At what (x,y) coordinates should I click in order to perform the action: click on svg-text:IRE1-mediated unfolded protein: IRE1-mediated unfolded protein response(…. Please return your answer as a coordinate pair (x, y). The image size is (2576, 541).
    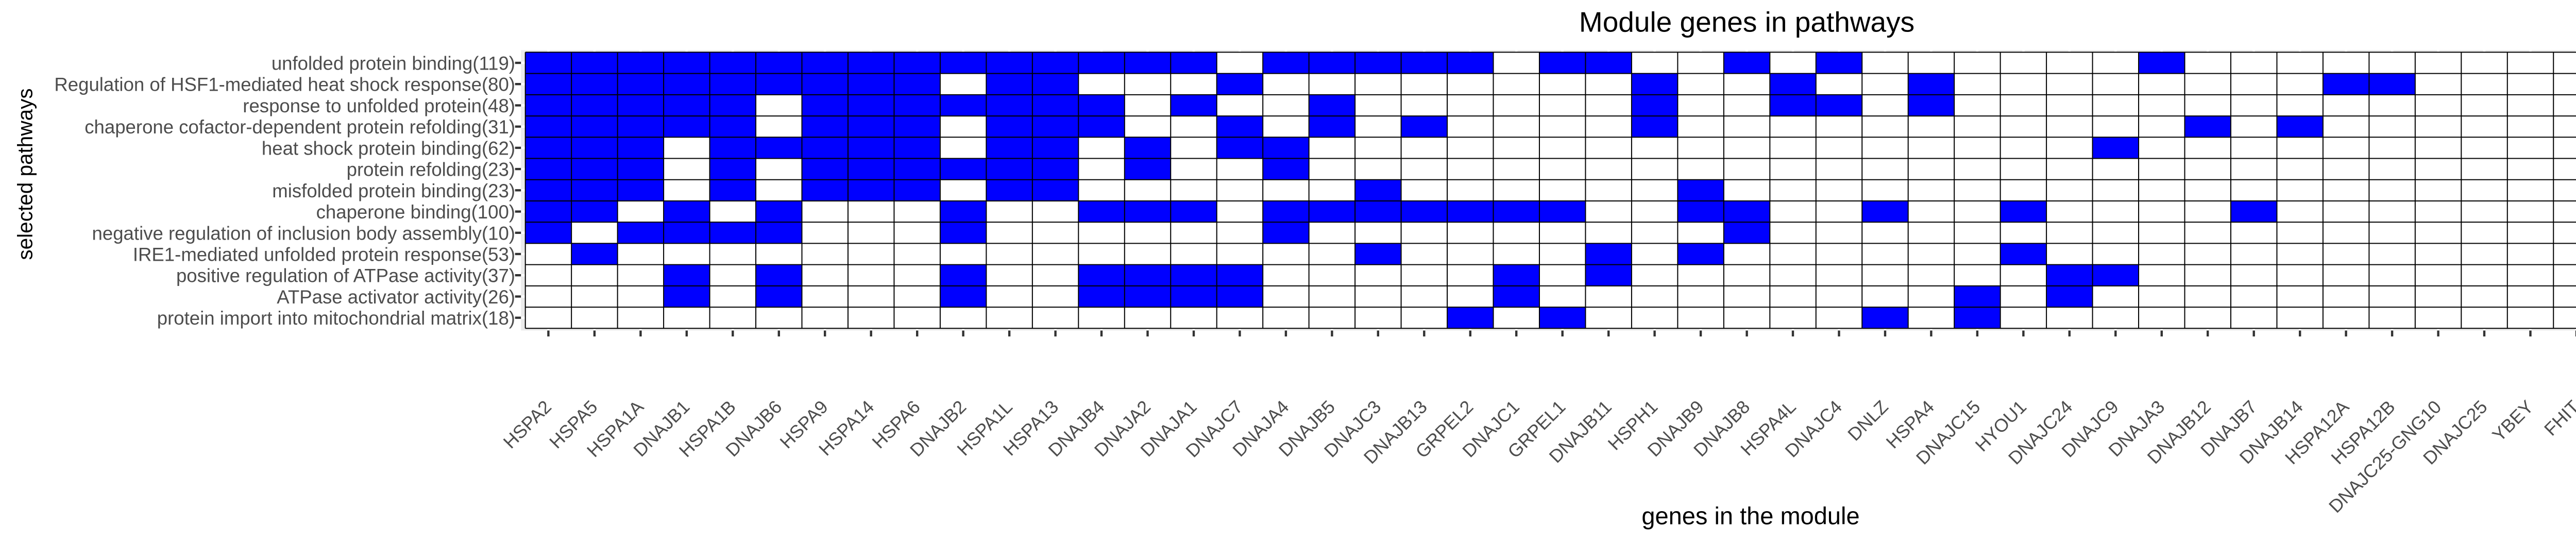
    Looking at the image, I should click on (324, 254).